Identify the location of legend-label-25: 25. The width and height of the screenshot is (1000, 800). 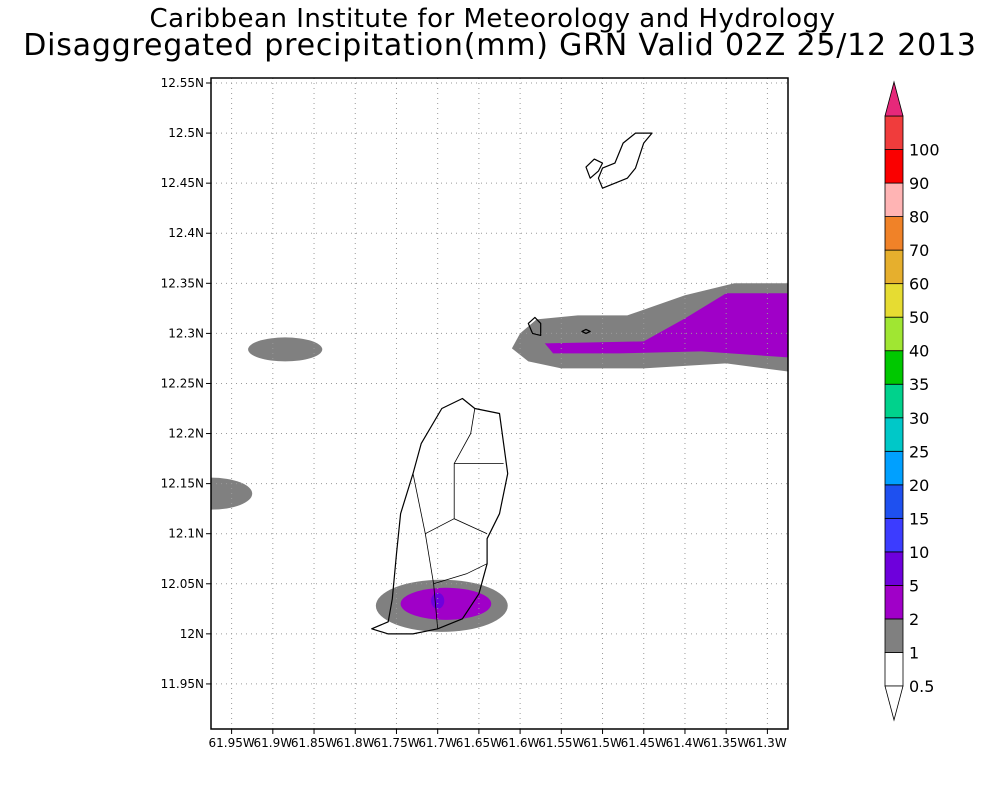
(919, 451).